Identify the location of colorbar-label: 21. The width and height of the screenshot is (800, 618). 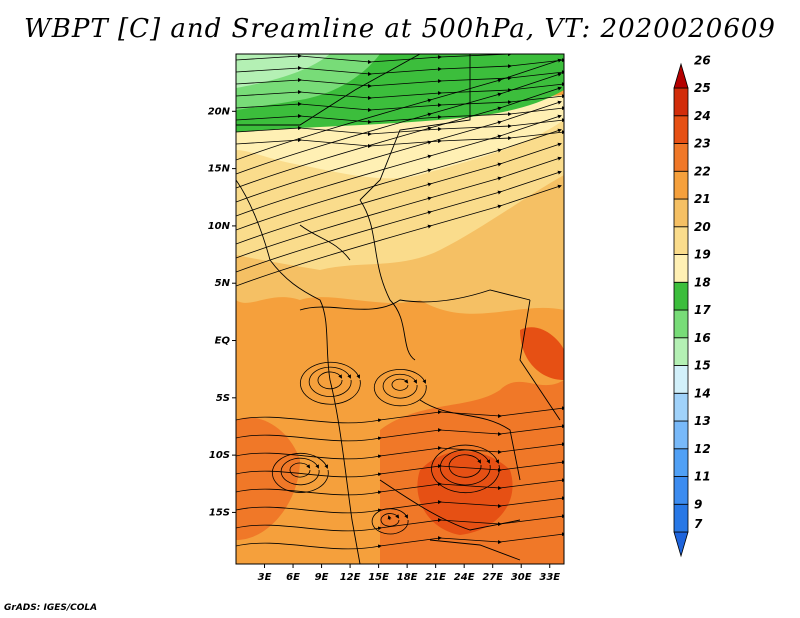
(702, 199).